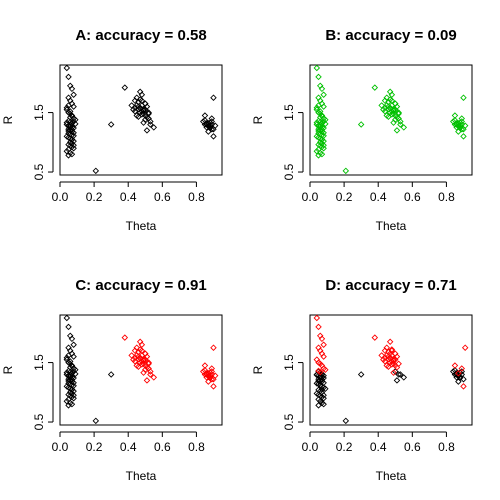  Describe the element at coordinates (94, 197) in the screenshot. I see `x-tick-label: 0.2` at that location.